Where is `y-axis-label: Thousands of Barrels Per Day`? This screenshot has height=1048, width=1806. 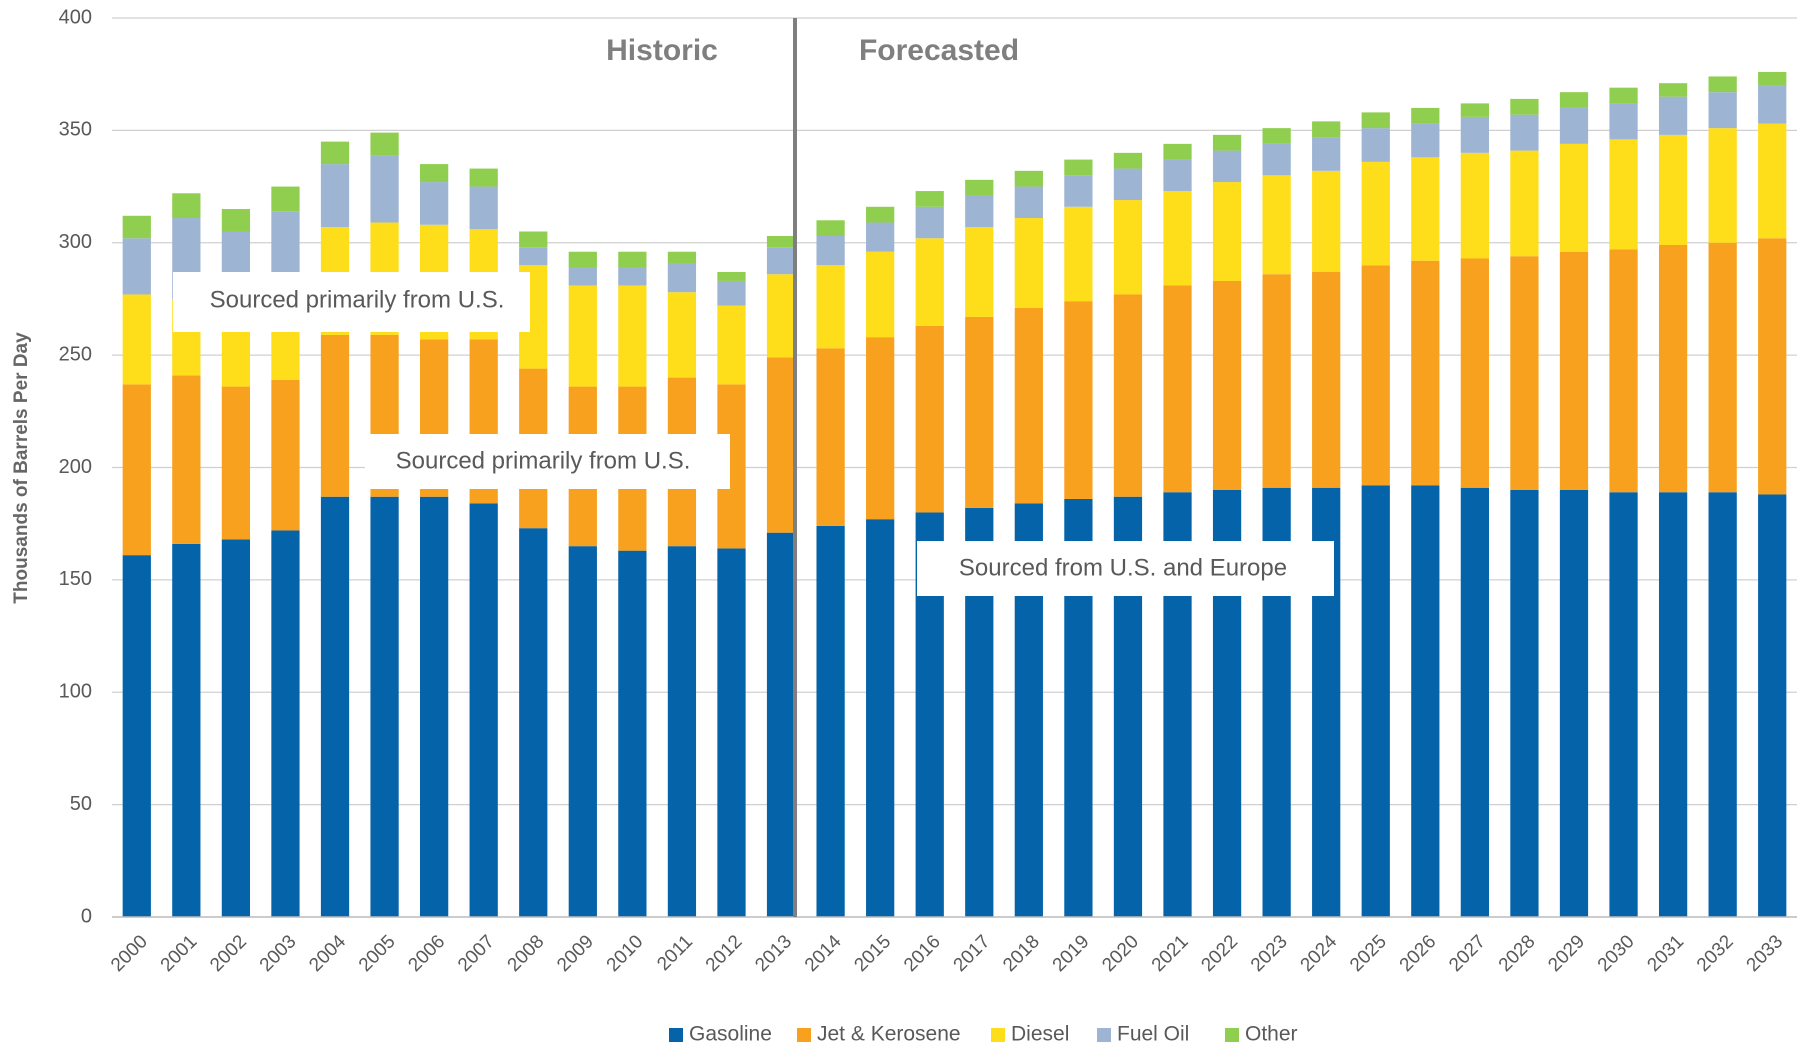
y-axis-label: Thousands of Barrels Per Day is located at coordinates (21, 468).